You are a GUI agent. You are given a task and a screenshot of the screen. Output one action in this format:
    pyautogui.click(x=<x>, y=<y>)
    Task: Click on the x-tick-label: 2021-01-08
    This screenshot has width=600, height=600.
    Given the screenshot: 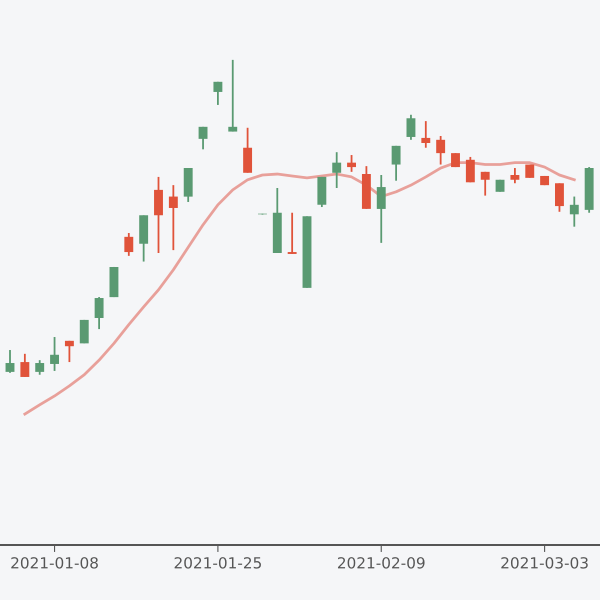 What is the action you would take?
    pyautogui.click(x=54, y=563)
    